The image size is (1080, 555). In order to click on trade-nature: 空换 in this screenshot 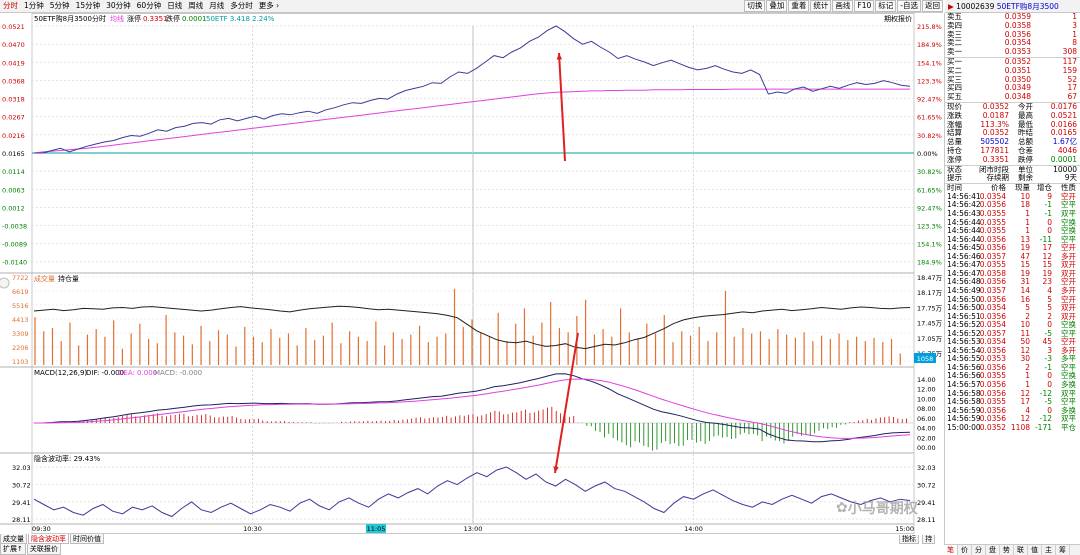, I will do `click(1068, 231)`.